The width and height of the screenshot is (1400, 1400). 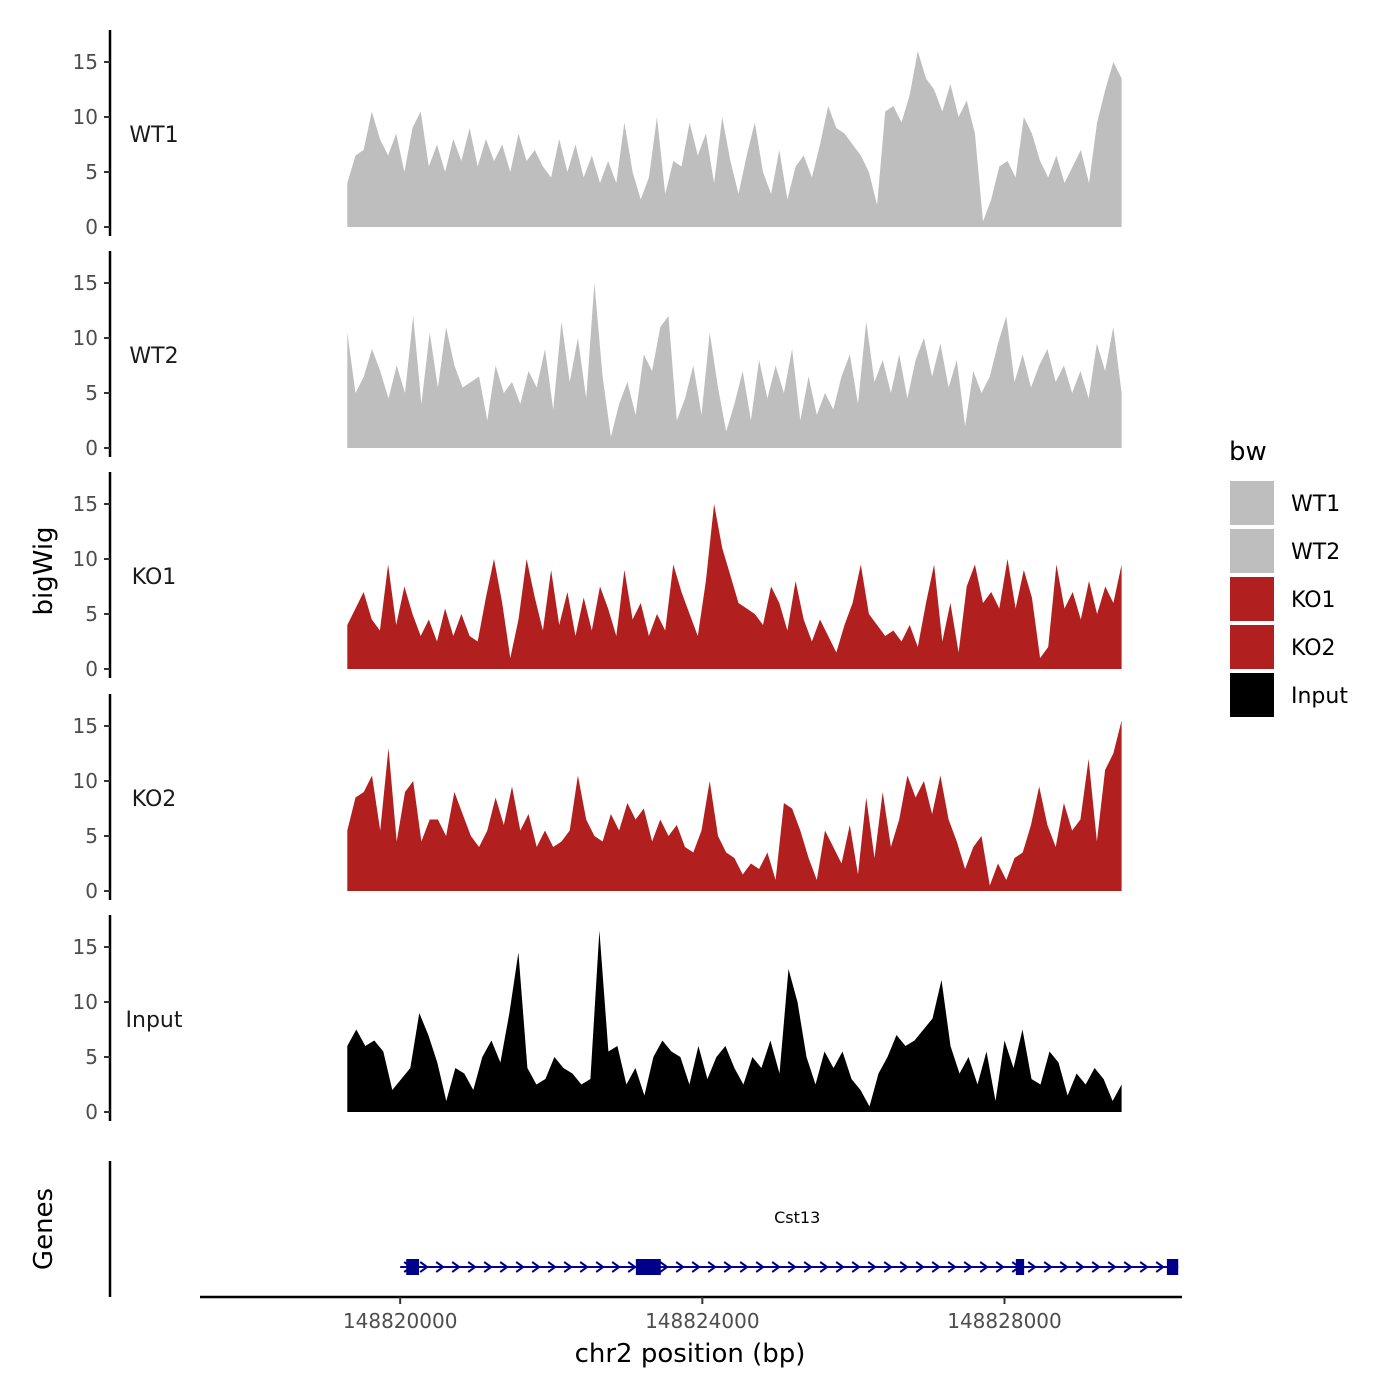 What do you see at coordinates (789, 1241) in the screenshot?
I see `gene-cst13: Cst13` at bounding box center [789, 1241].